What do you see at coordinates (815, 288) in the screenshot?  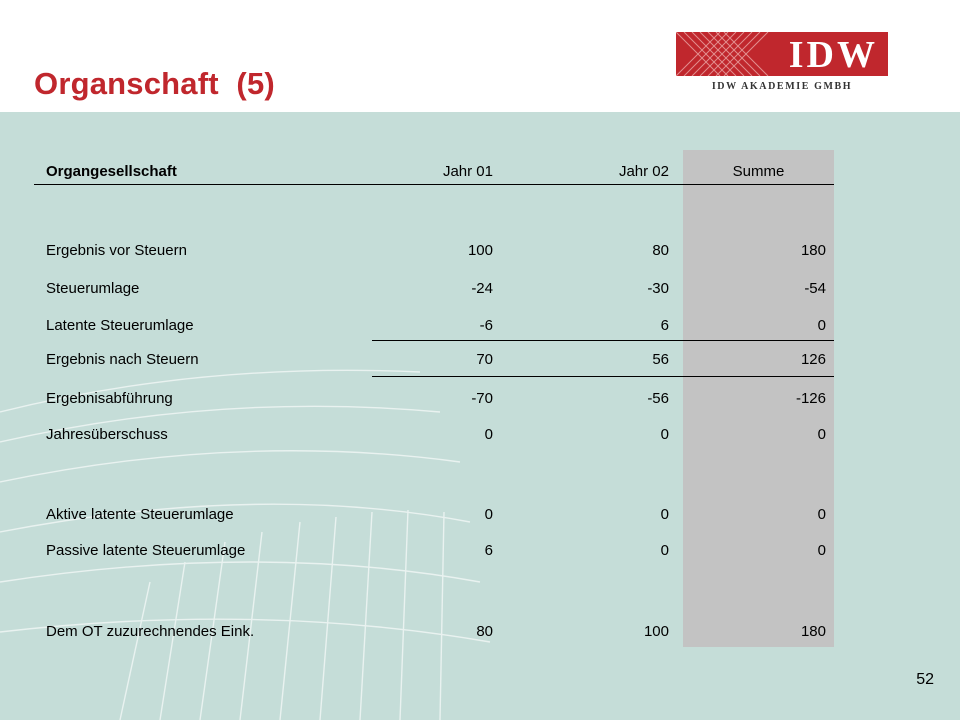 I see `row-summe: -54` at bounding box center [815, 288].